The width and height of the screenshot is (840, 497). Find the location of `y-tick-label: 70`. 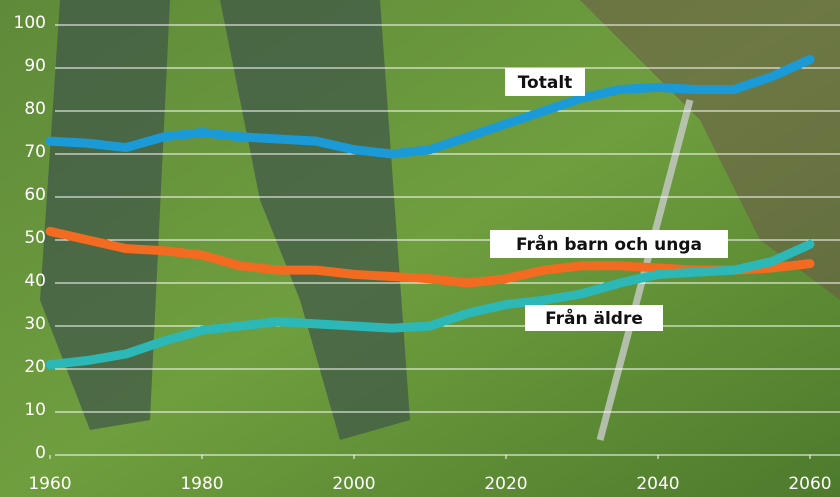

y-tick-label: 70 is located at coordinates (35, 152).